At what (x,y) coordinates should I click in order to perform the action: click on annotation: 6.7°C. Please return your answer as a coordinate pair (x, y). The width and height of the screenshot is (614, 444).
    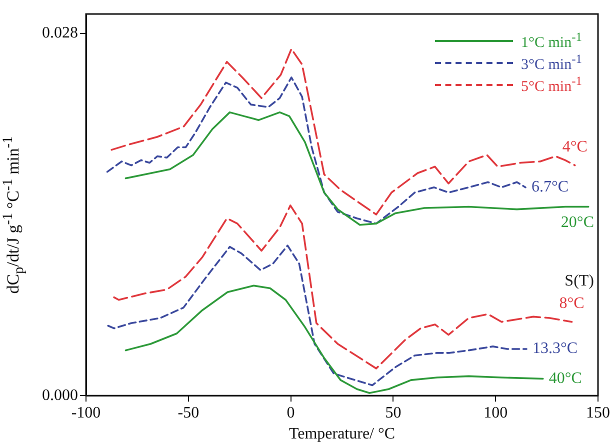
    Looking at the image, I should click on (550, 187).